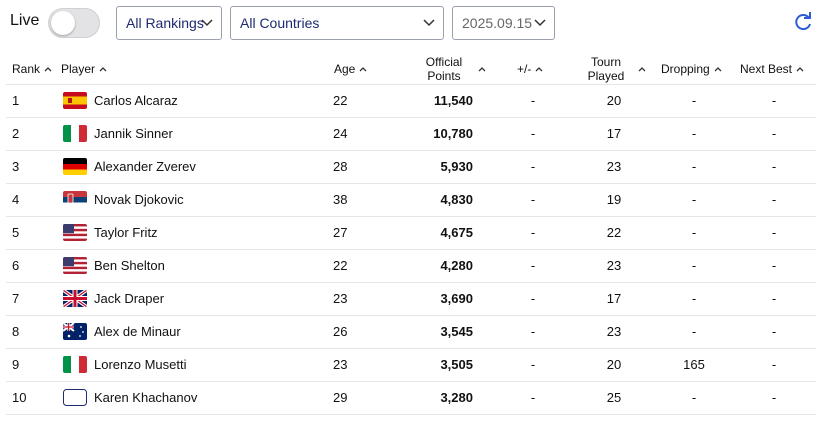 The height and width of the screenshot is (426, 828). I want to click on date-select: 2025.09.15, so click(503, 23).